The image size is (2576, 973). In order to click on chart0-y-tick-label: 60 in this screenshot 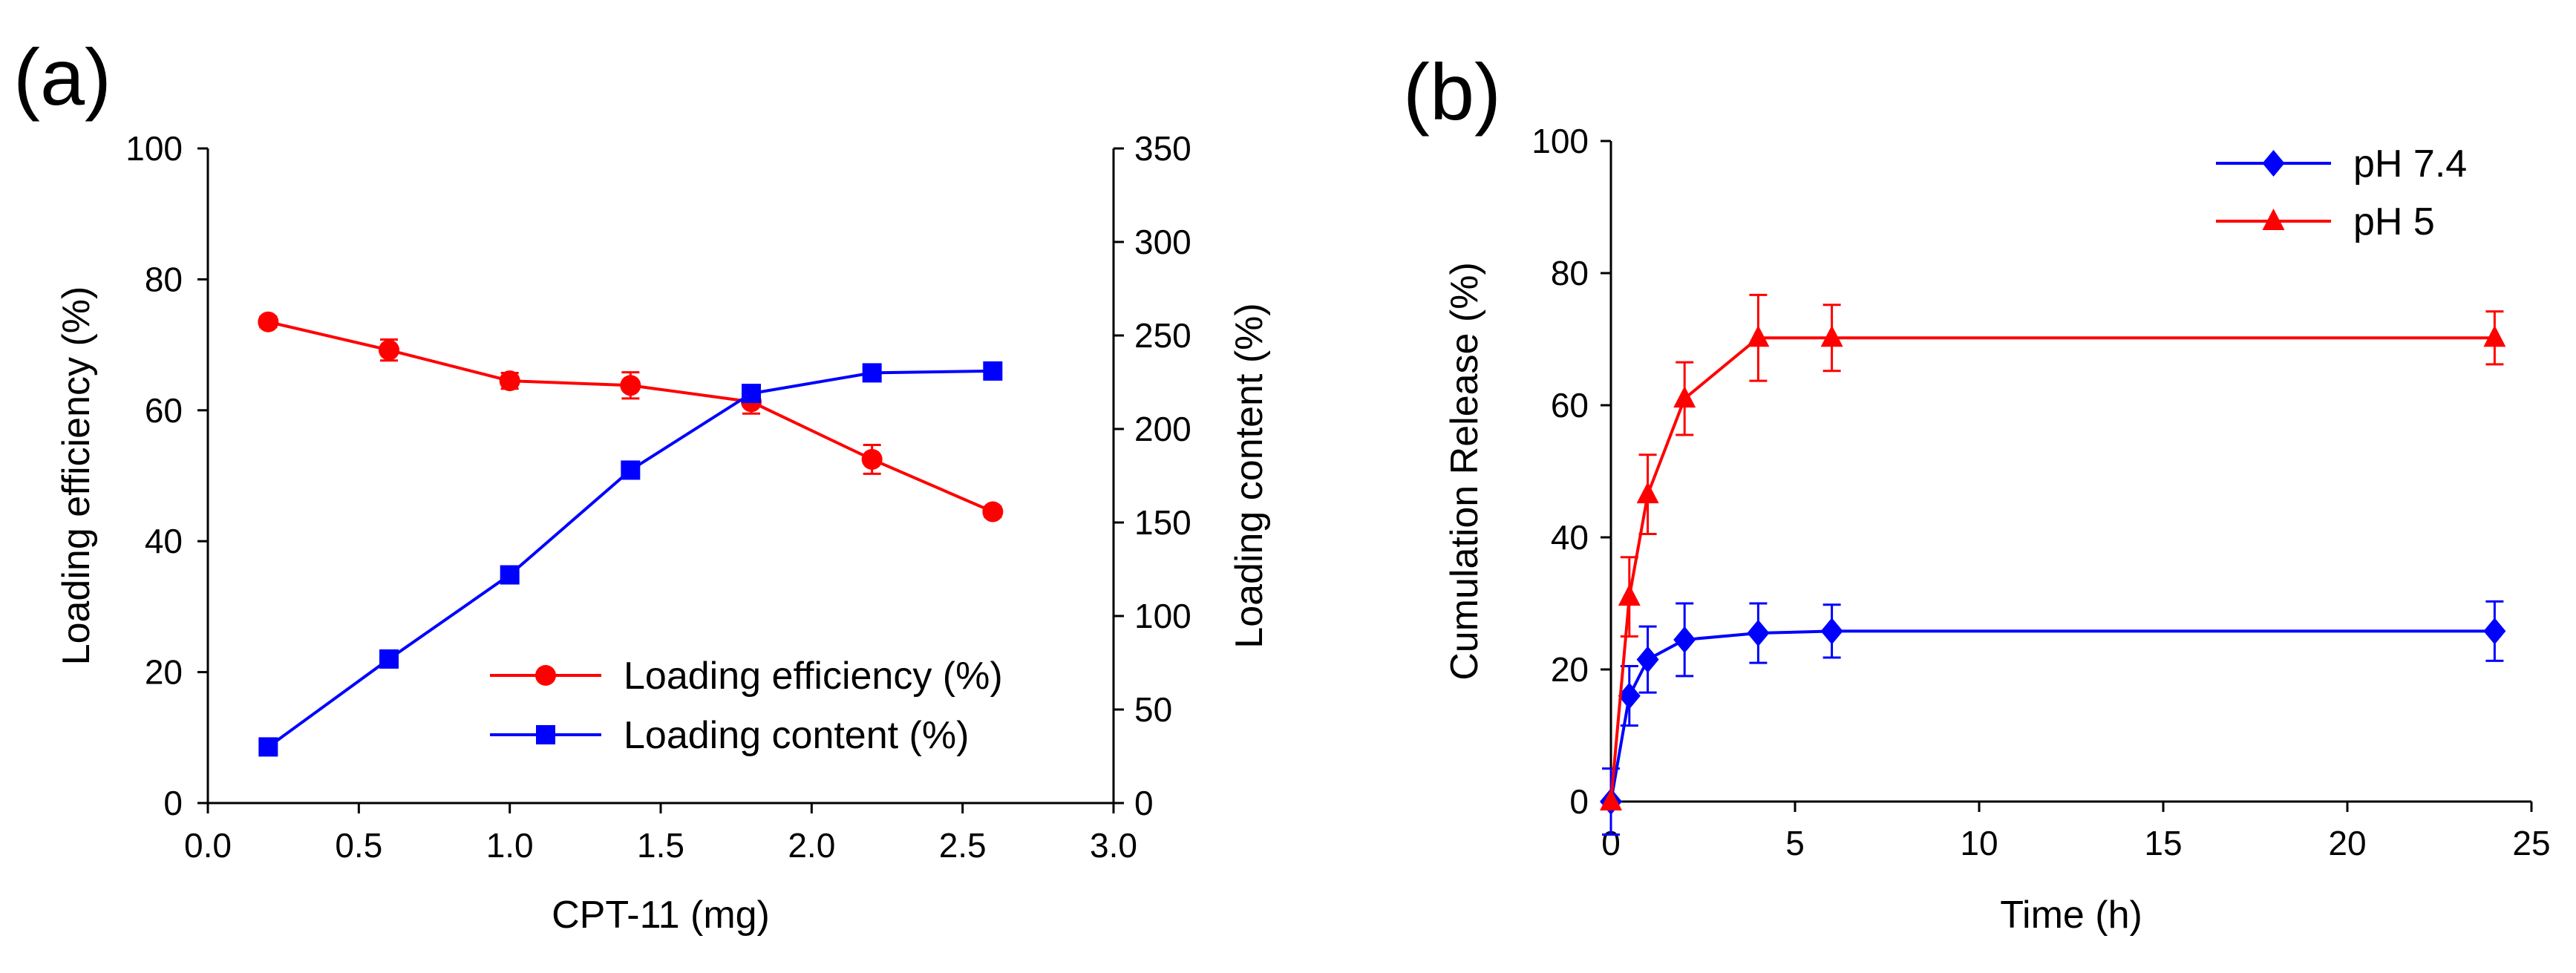, I will do `click(164, 410)`.